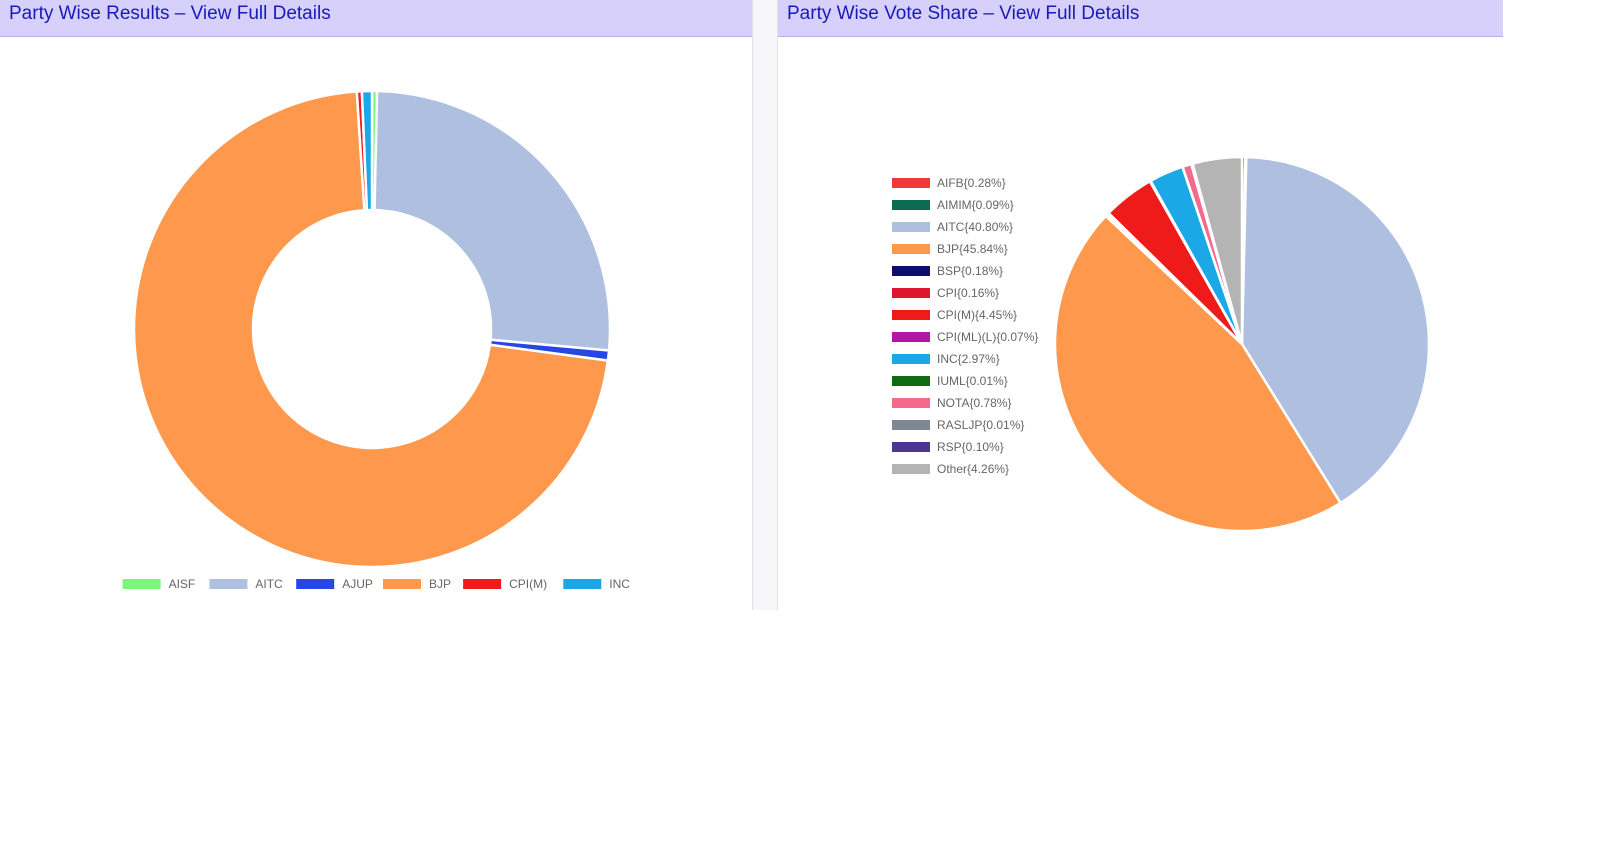 This screenshot has width=1600, height=860. Describe the element at coordinates (482, 584) in the screenshot. I see `results-legend-swatch-cpi-m` at that location.